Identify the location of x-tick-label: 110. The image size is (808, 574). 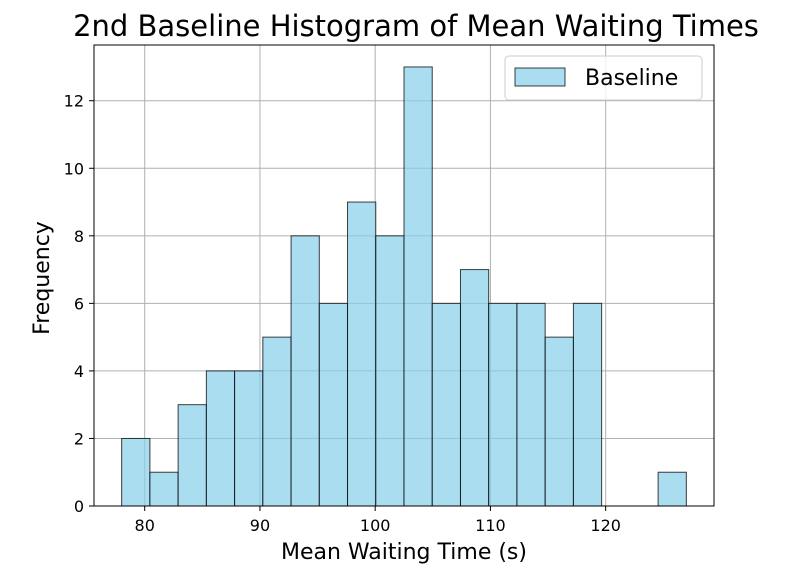
(490, 525).